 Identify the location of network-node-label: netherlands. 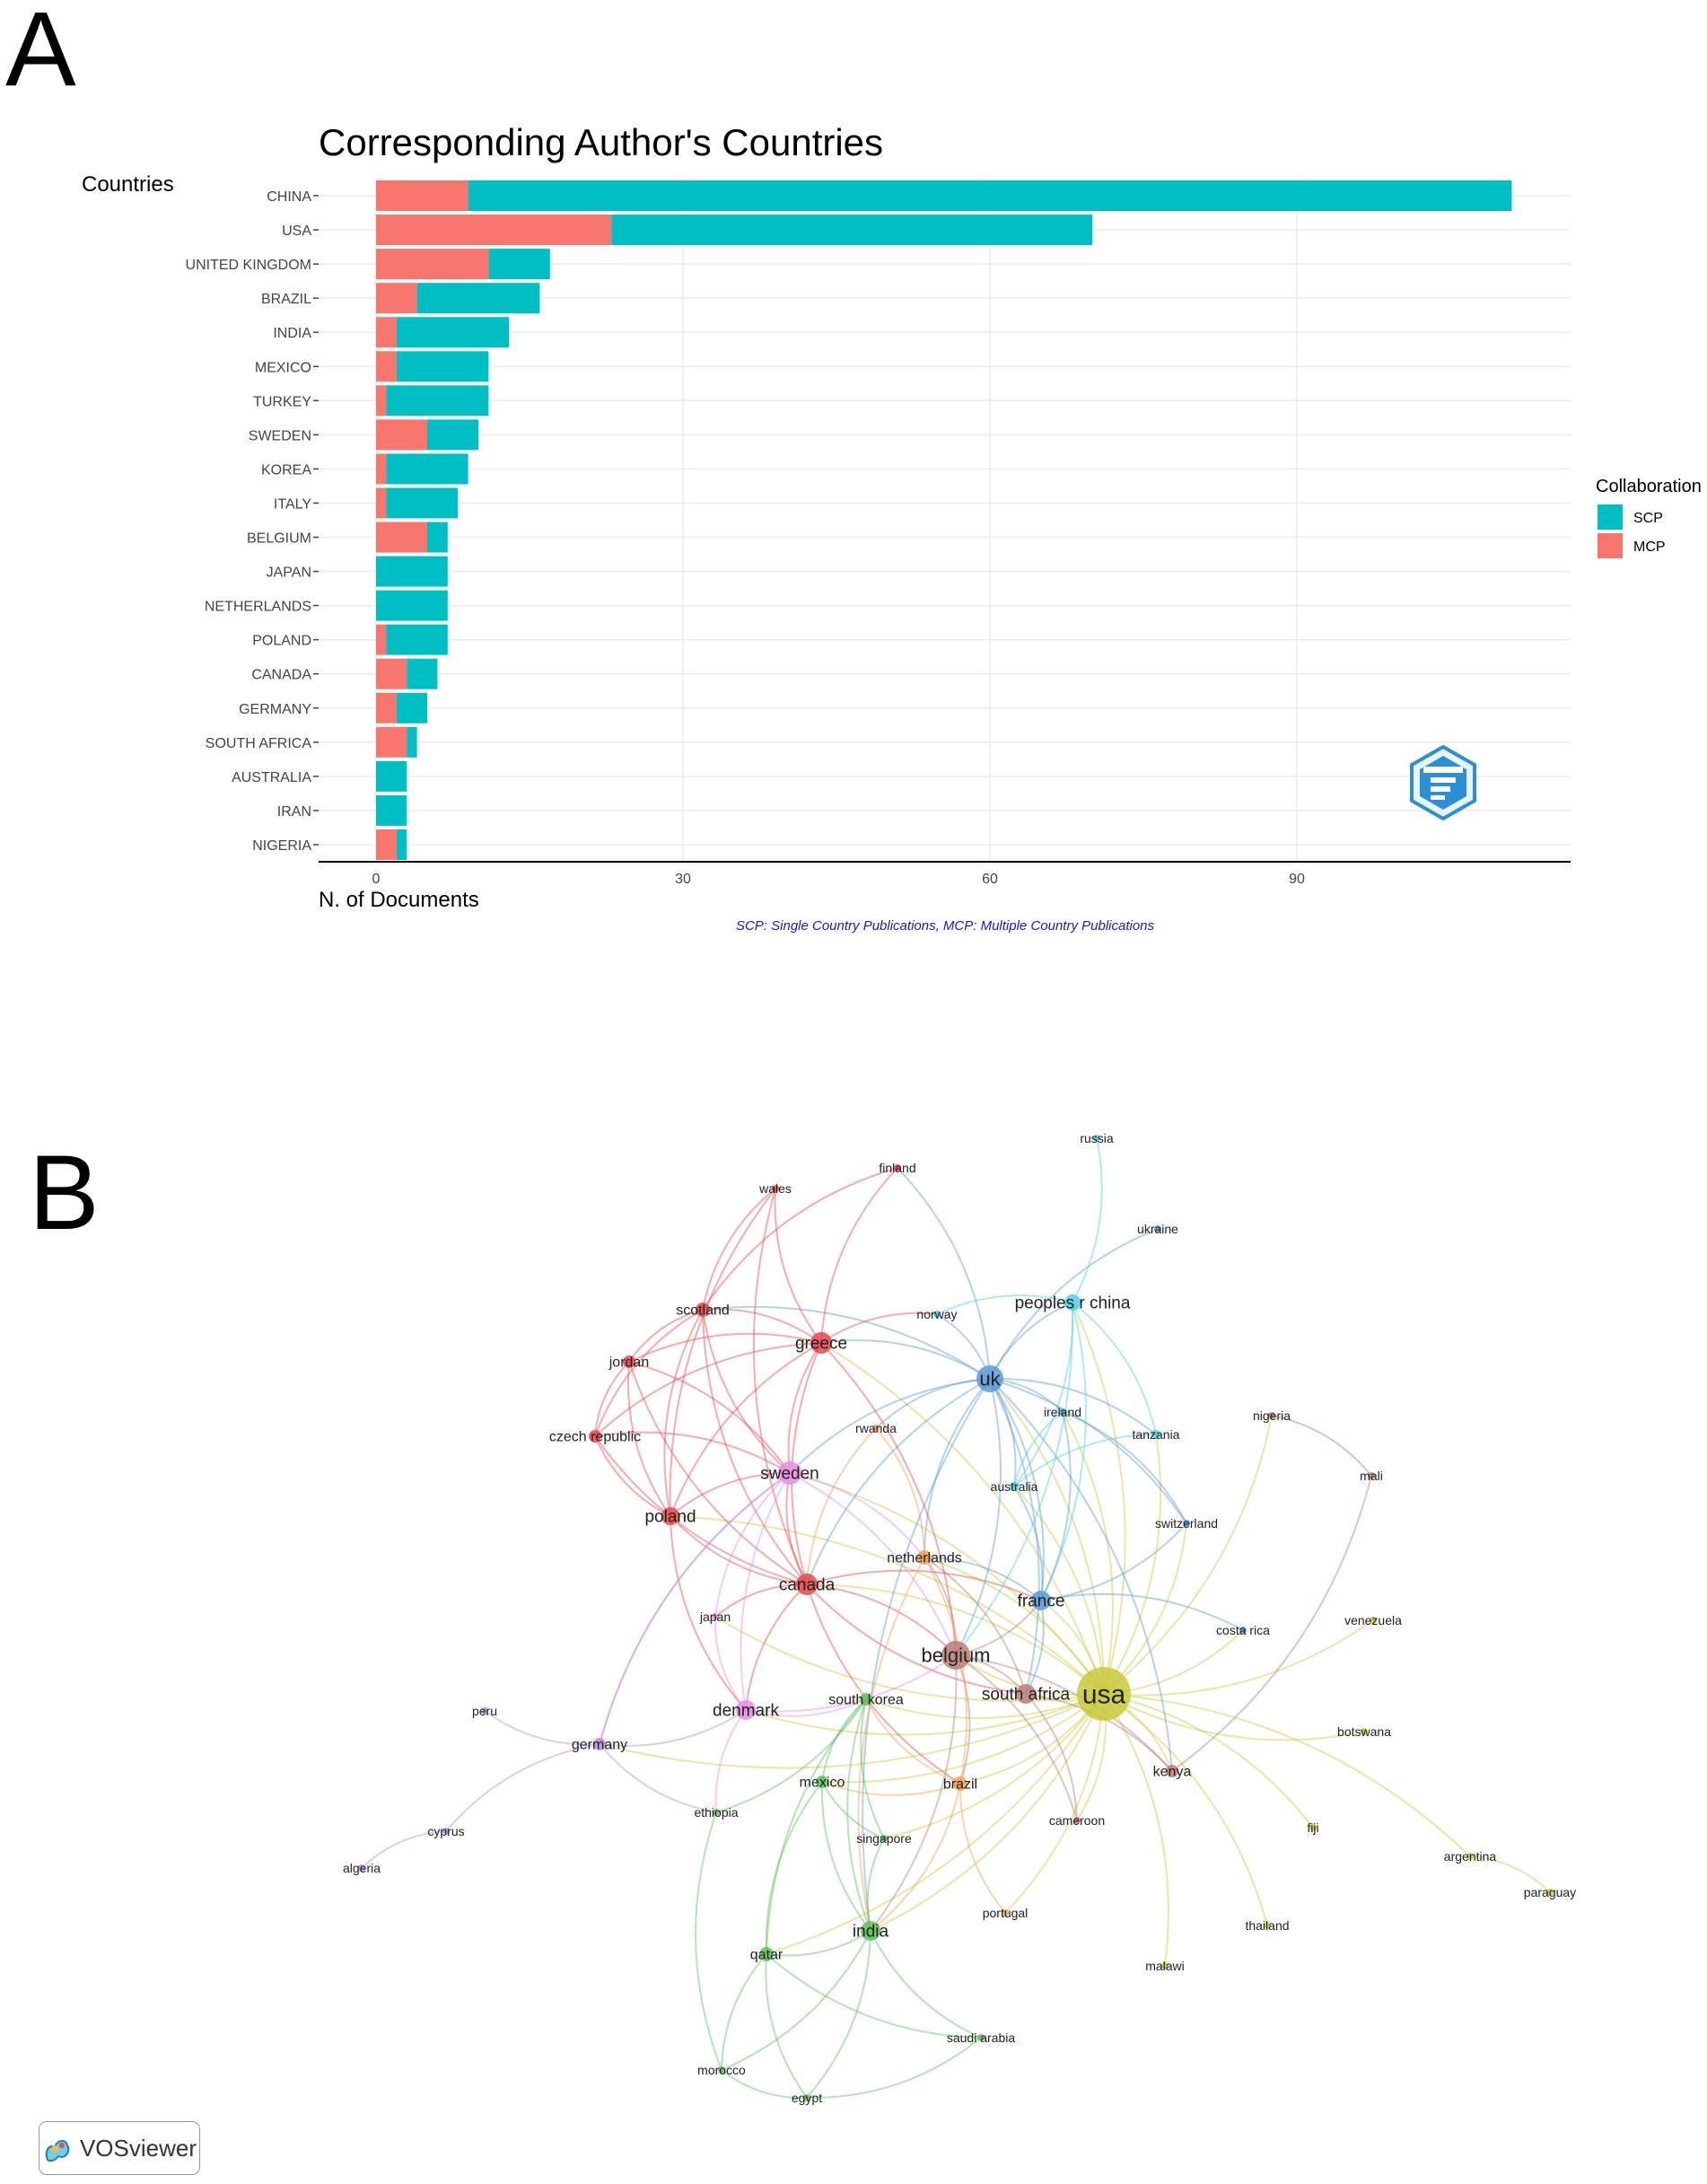
(924, 1558).